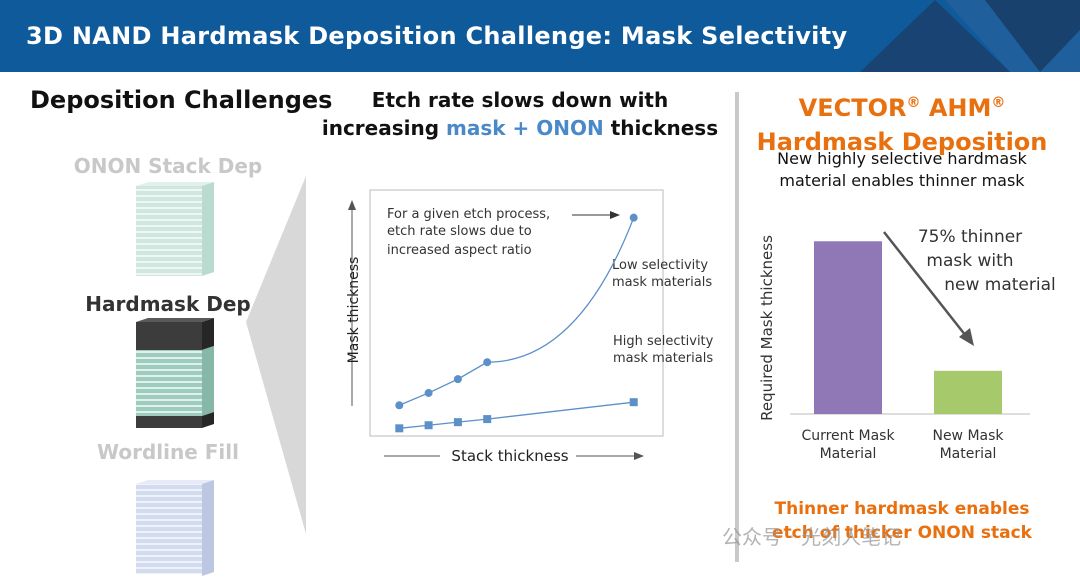  I want to click on stage-wordline-fill: Wordline Fill, so click(168, 452).